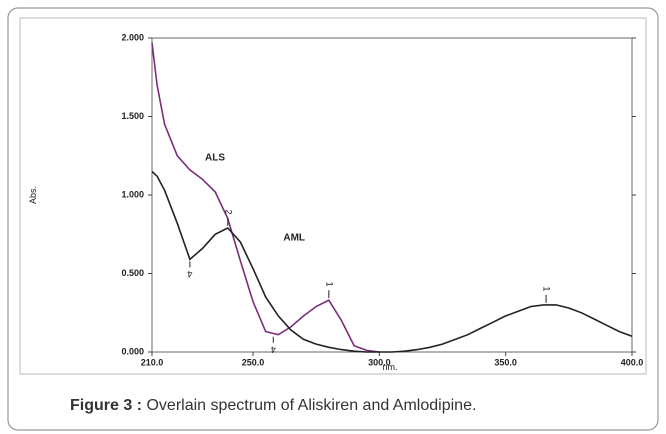 This screenshot has width=666, height=434. I want to click on y-tick-label: 1.000, so click(132, 194).